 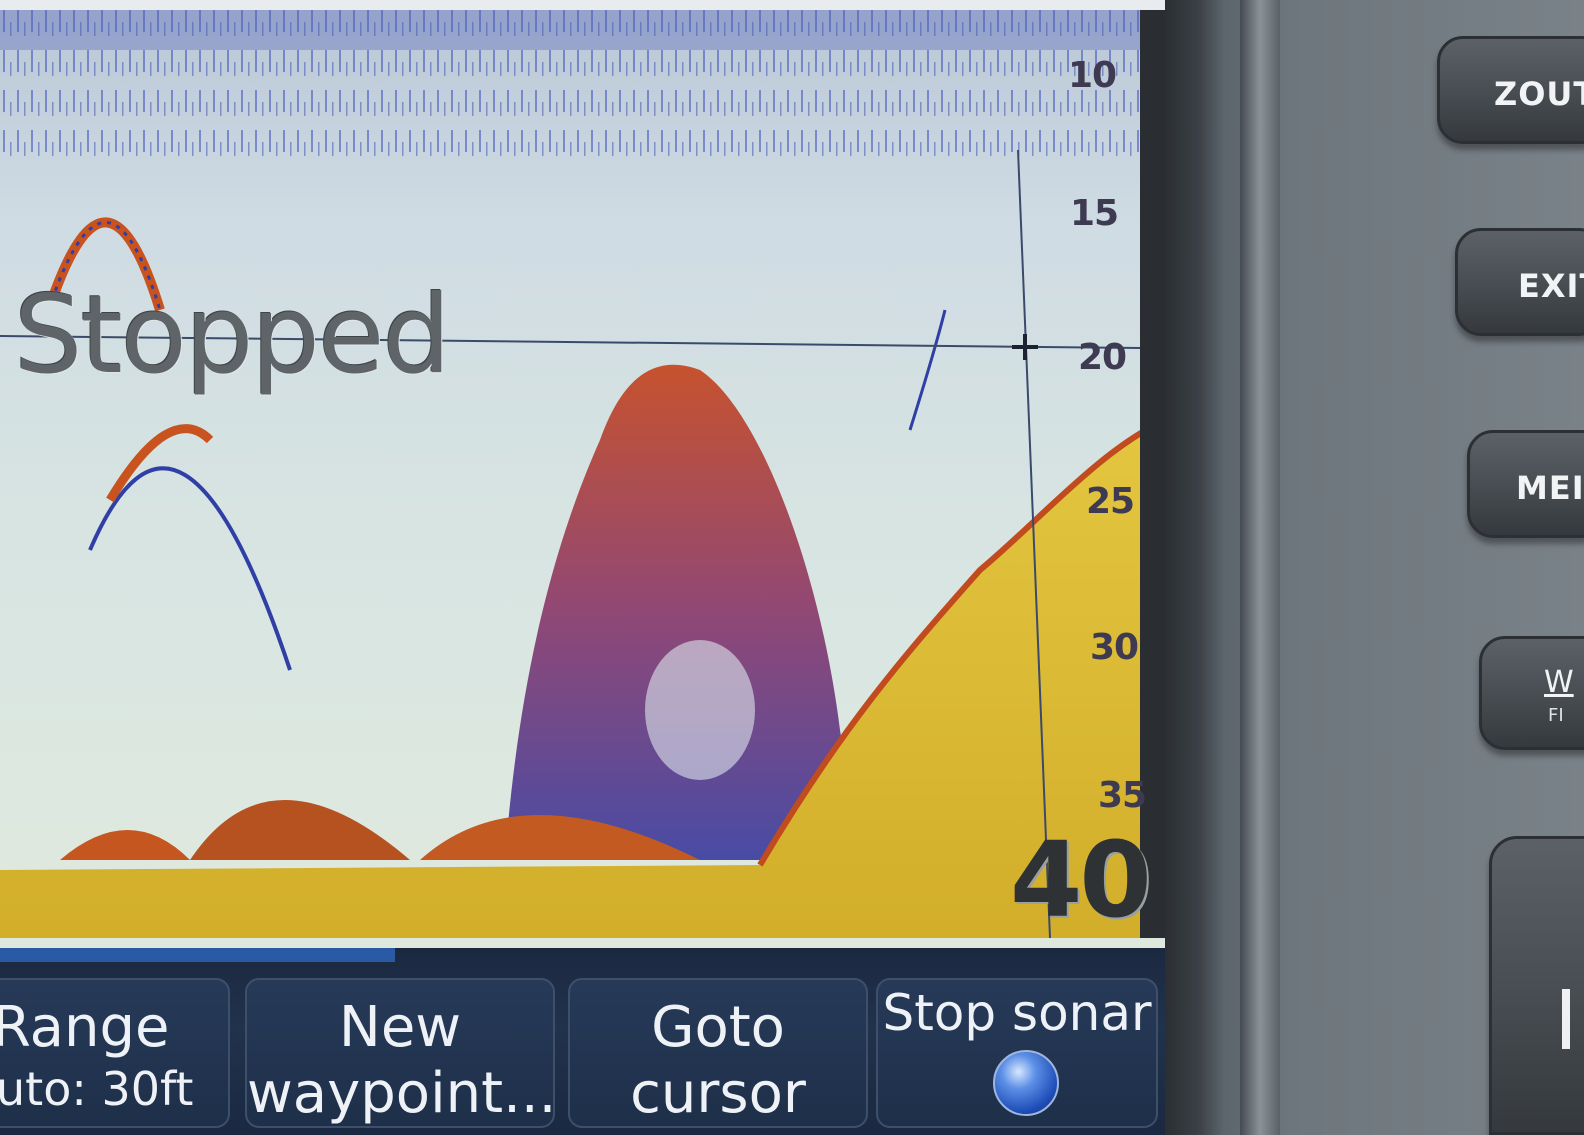 What do you see at coordinates (682, 612) in the screenshot?
I see `echo-mound` at bounding box center [682, 612].